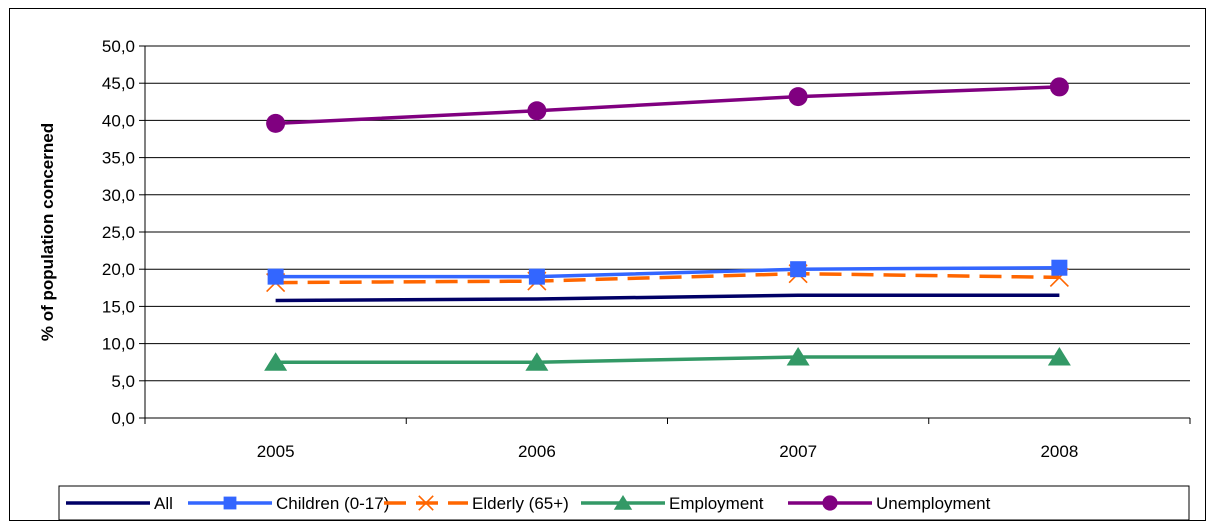 The height and width of the screenshot is (526, 1216). I want to click on series-all, so click(667, 298).